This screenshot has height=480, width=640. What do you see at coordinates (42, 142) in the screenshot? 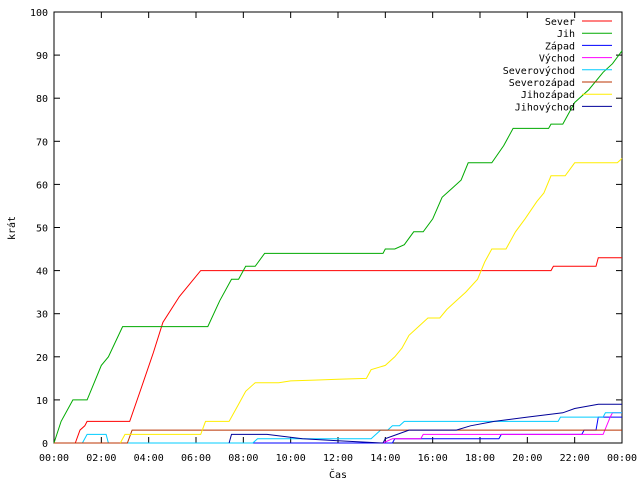
I see `y-tick-label: 70` at bounding box center [42, 142].